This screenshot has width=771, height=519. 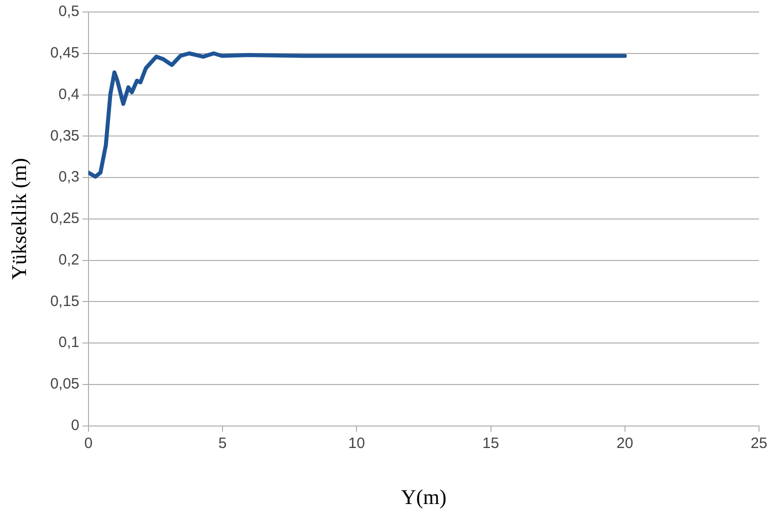 I want to click on y-tick-label: 0,45, so click(x=65, y=53).